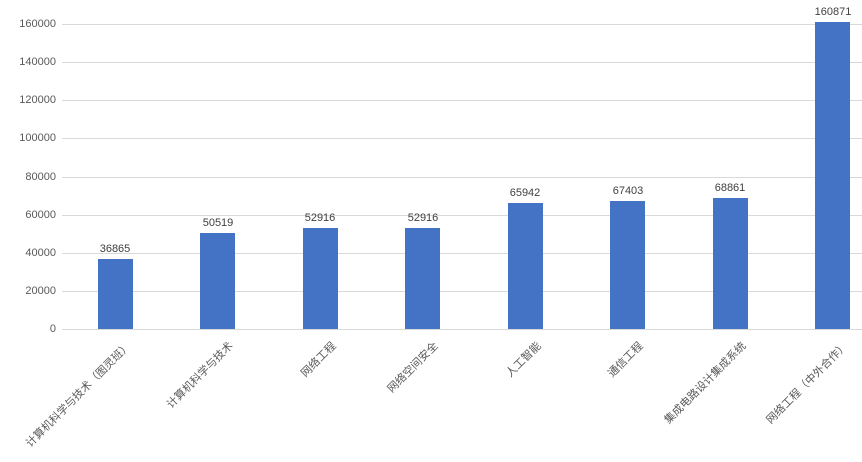 The image size is (862, 462). I want to click on bar-value-label: 68861, so click(730, 188).